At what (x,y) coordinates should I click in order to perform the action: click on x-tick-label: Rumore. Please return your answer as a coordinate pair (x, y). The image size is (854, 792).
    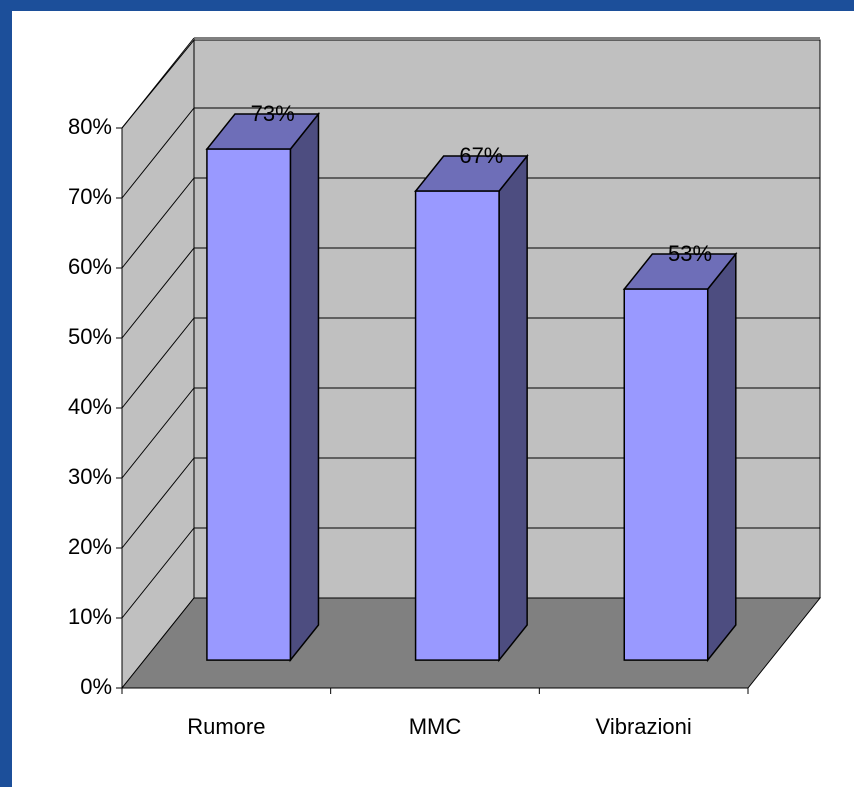
    Looking at the image, I should click on (226, 726).